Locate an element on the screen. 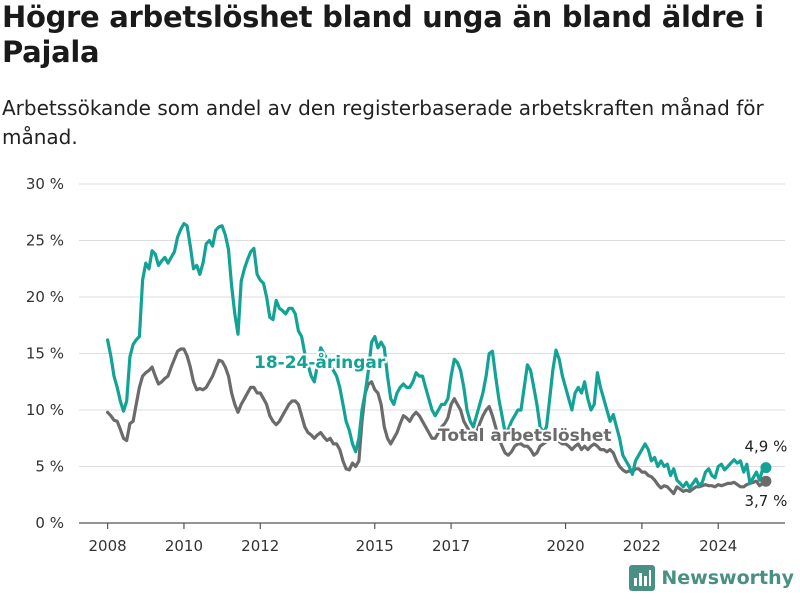  y-tick-label: 25 % is located at coordinates (45, 241).